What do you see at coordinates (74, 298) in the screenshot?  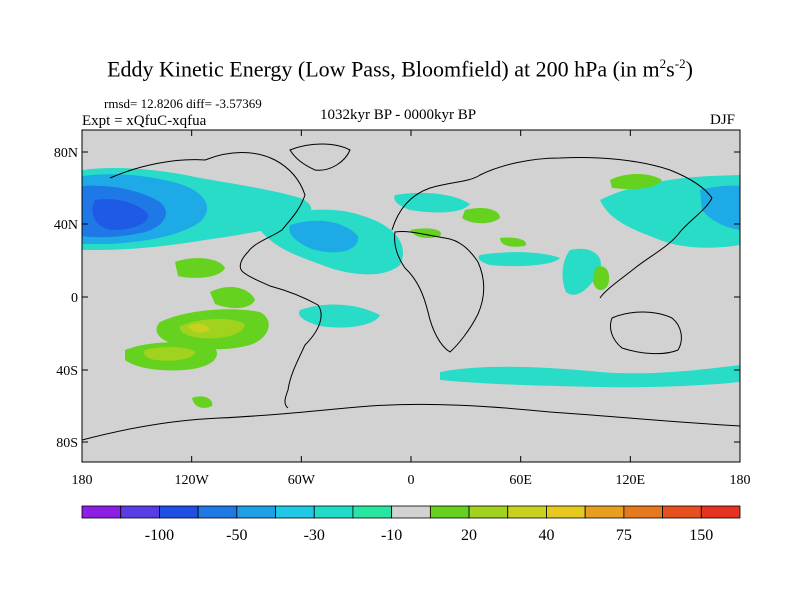 I see `y-tick-label: 0` at bounding box center [74, 298].